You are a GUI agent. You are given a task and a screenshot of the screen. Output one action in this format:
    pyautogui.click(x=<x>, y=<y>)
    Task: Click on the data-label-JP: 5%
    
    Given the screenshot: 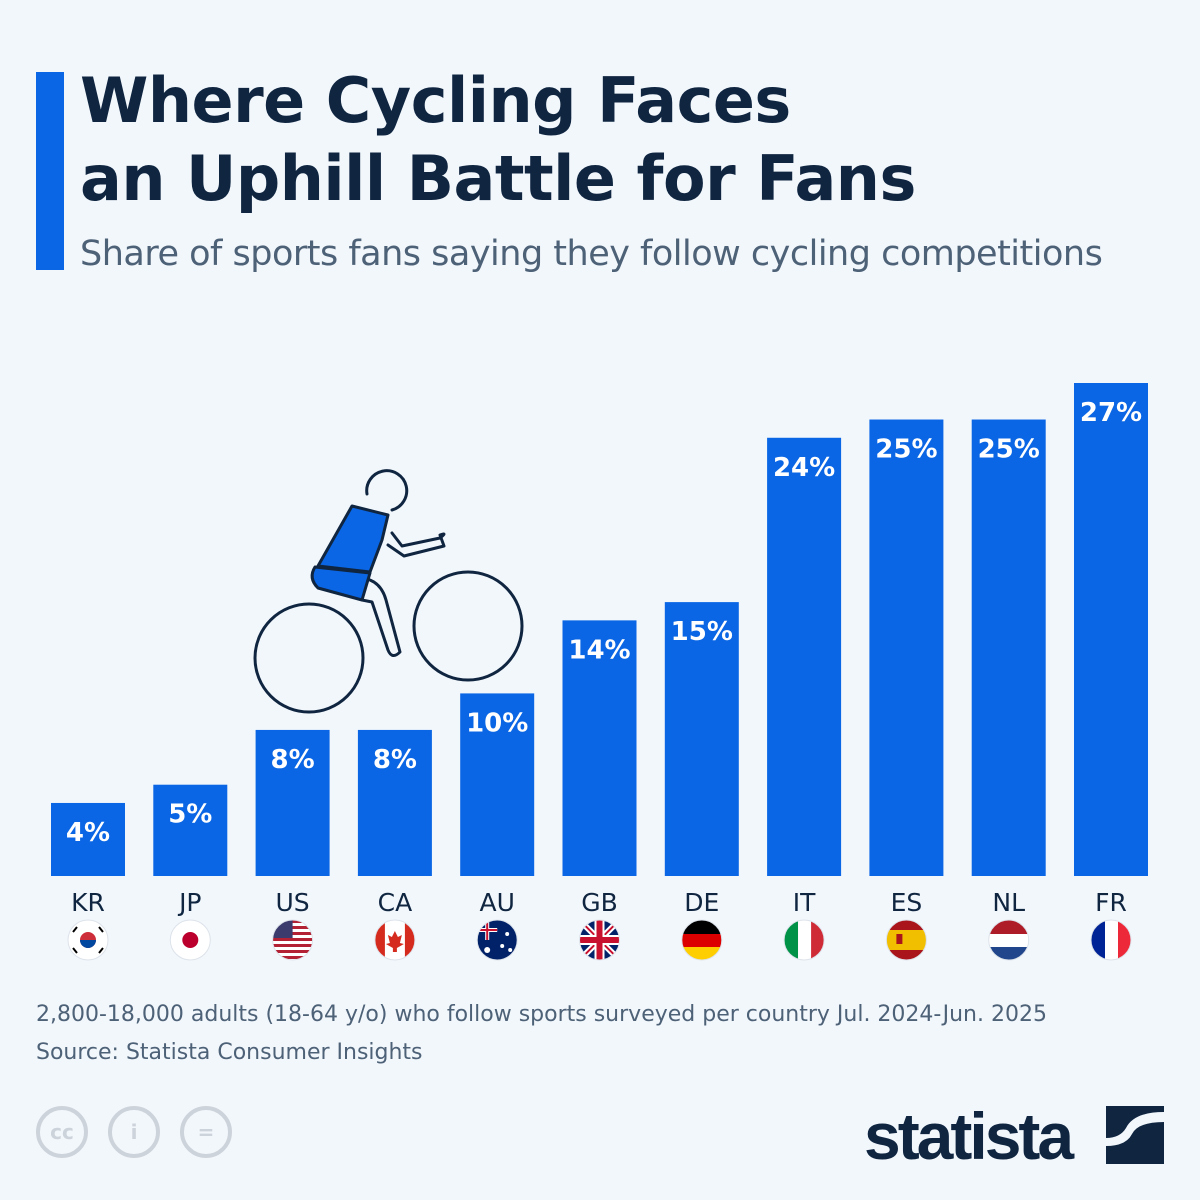 What is the action you would take?
    pyautogui.click(x=190, y=815)
    